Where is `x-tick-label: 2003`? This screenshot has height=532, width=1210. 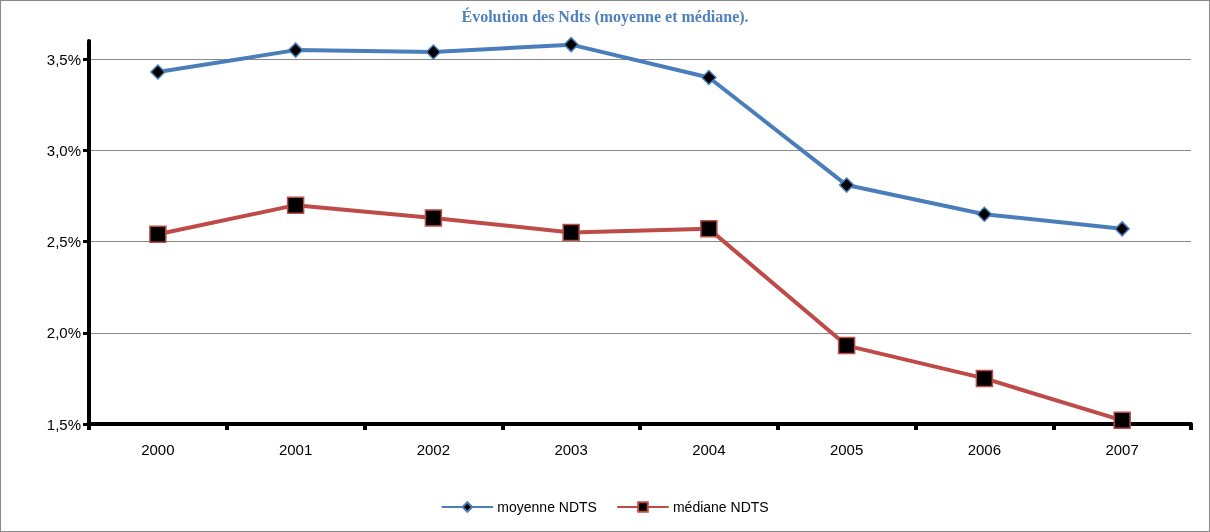 x-tick-label: 2003 is located at coordinates (571, 449).